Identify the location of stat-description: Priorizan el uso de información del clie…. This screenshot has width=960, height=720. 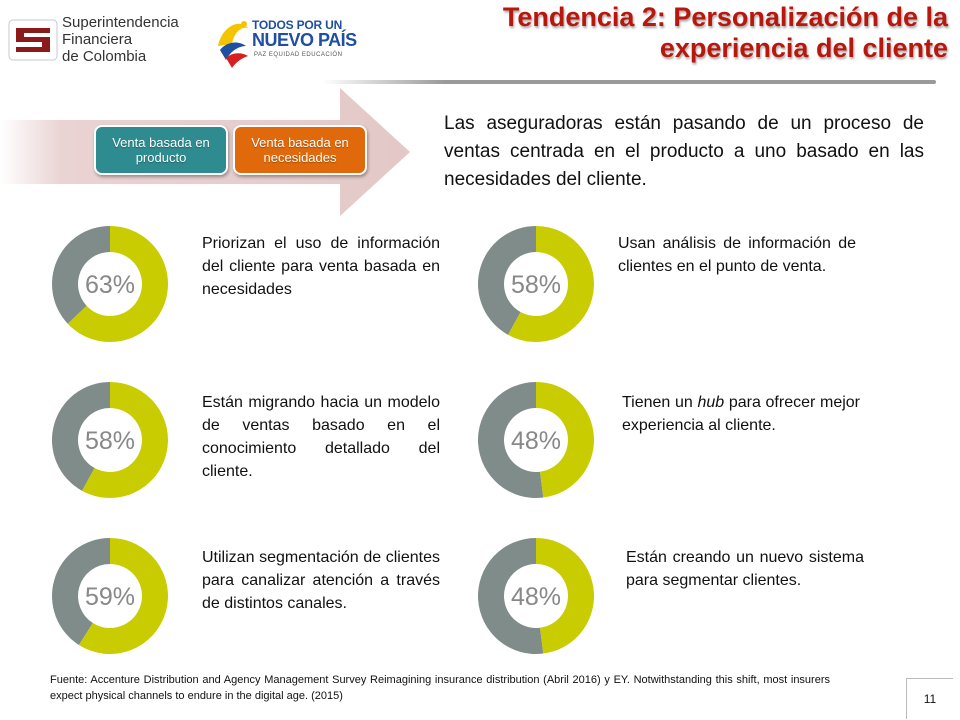
(321, 266).